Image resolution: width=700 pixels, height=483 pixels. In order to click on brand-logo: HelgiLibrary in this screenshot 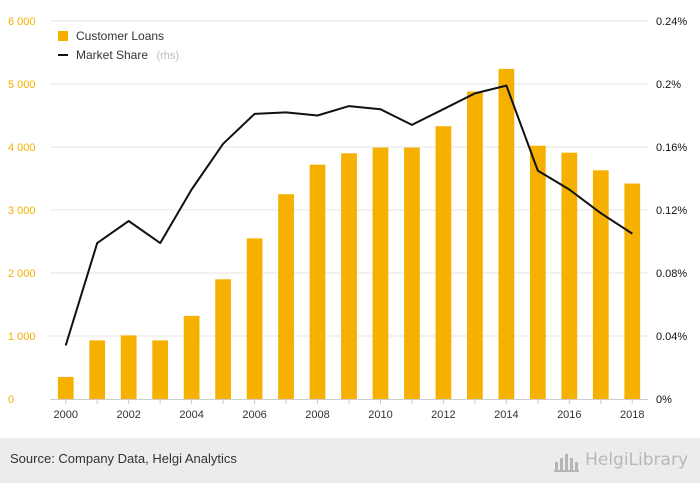, I will do `click(620, 460)`.